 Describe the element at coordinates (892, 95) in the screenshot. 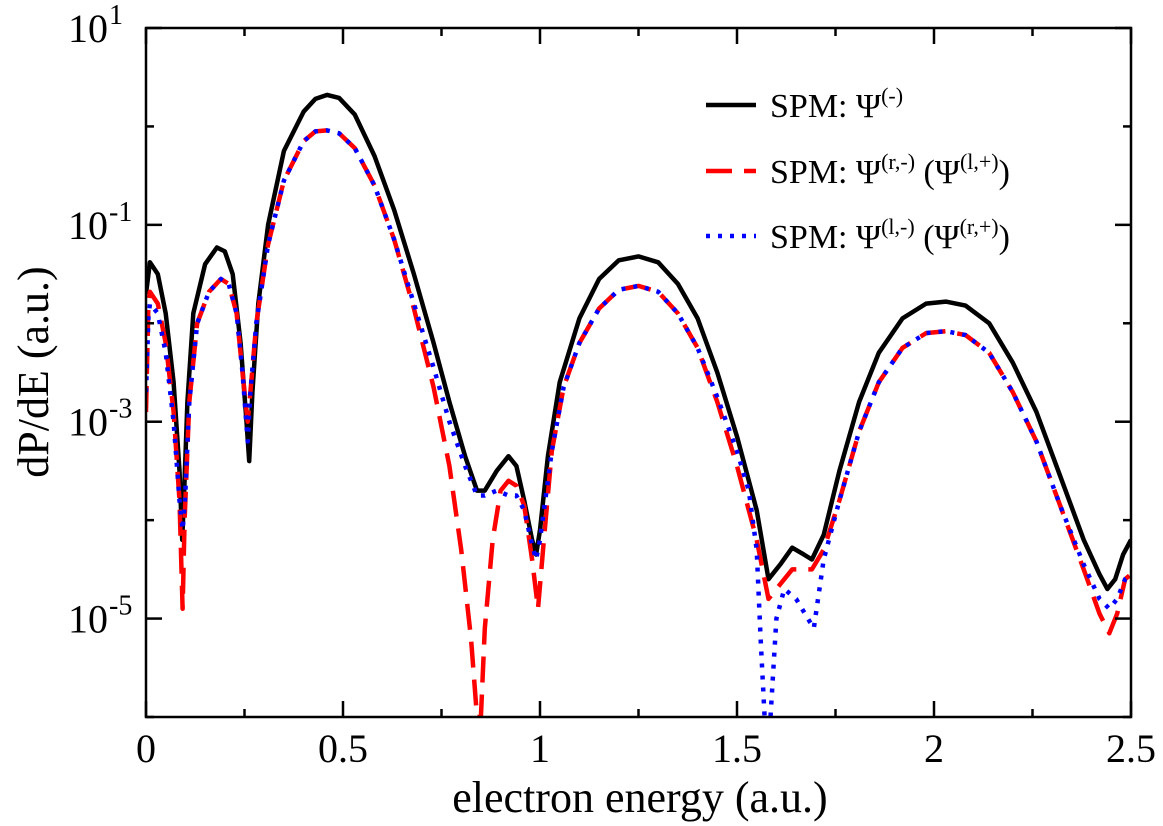

I see `legend-part: (-)` at that location.